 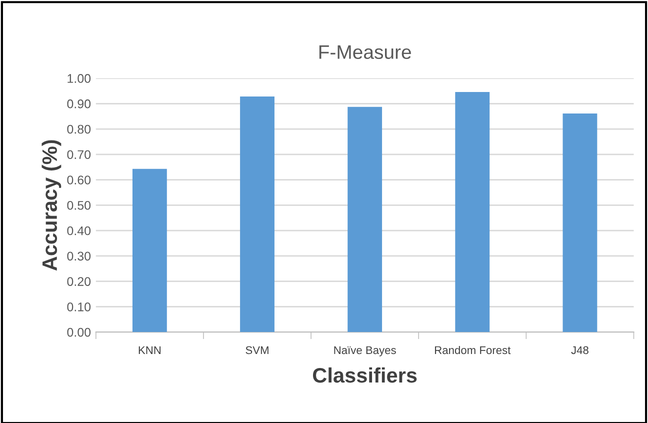 I want to click on y-tick-label: 0.20, so click(x=79, y=281).